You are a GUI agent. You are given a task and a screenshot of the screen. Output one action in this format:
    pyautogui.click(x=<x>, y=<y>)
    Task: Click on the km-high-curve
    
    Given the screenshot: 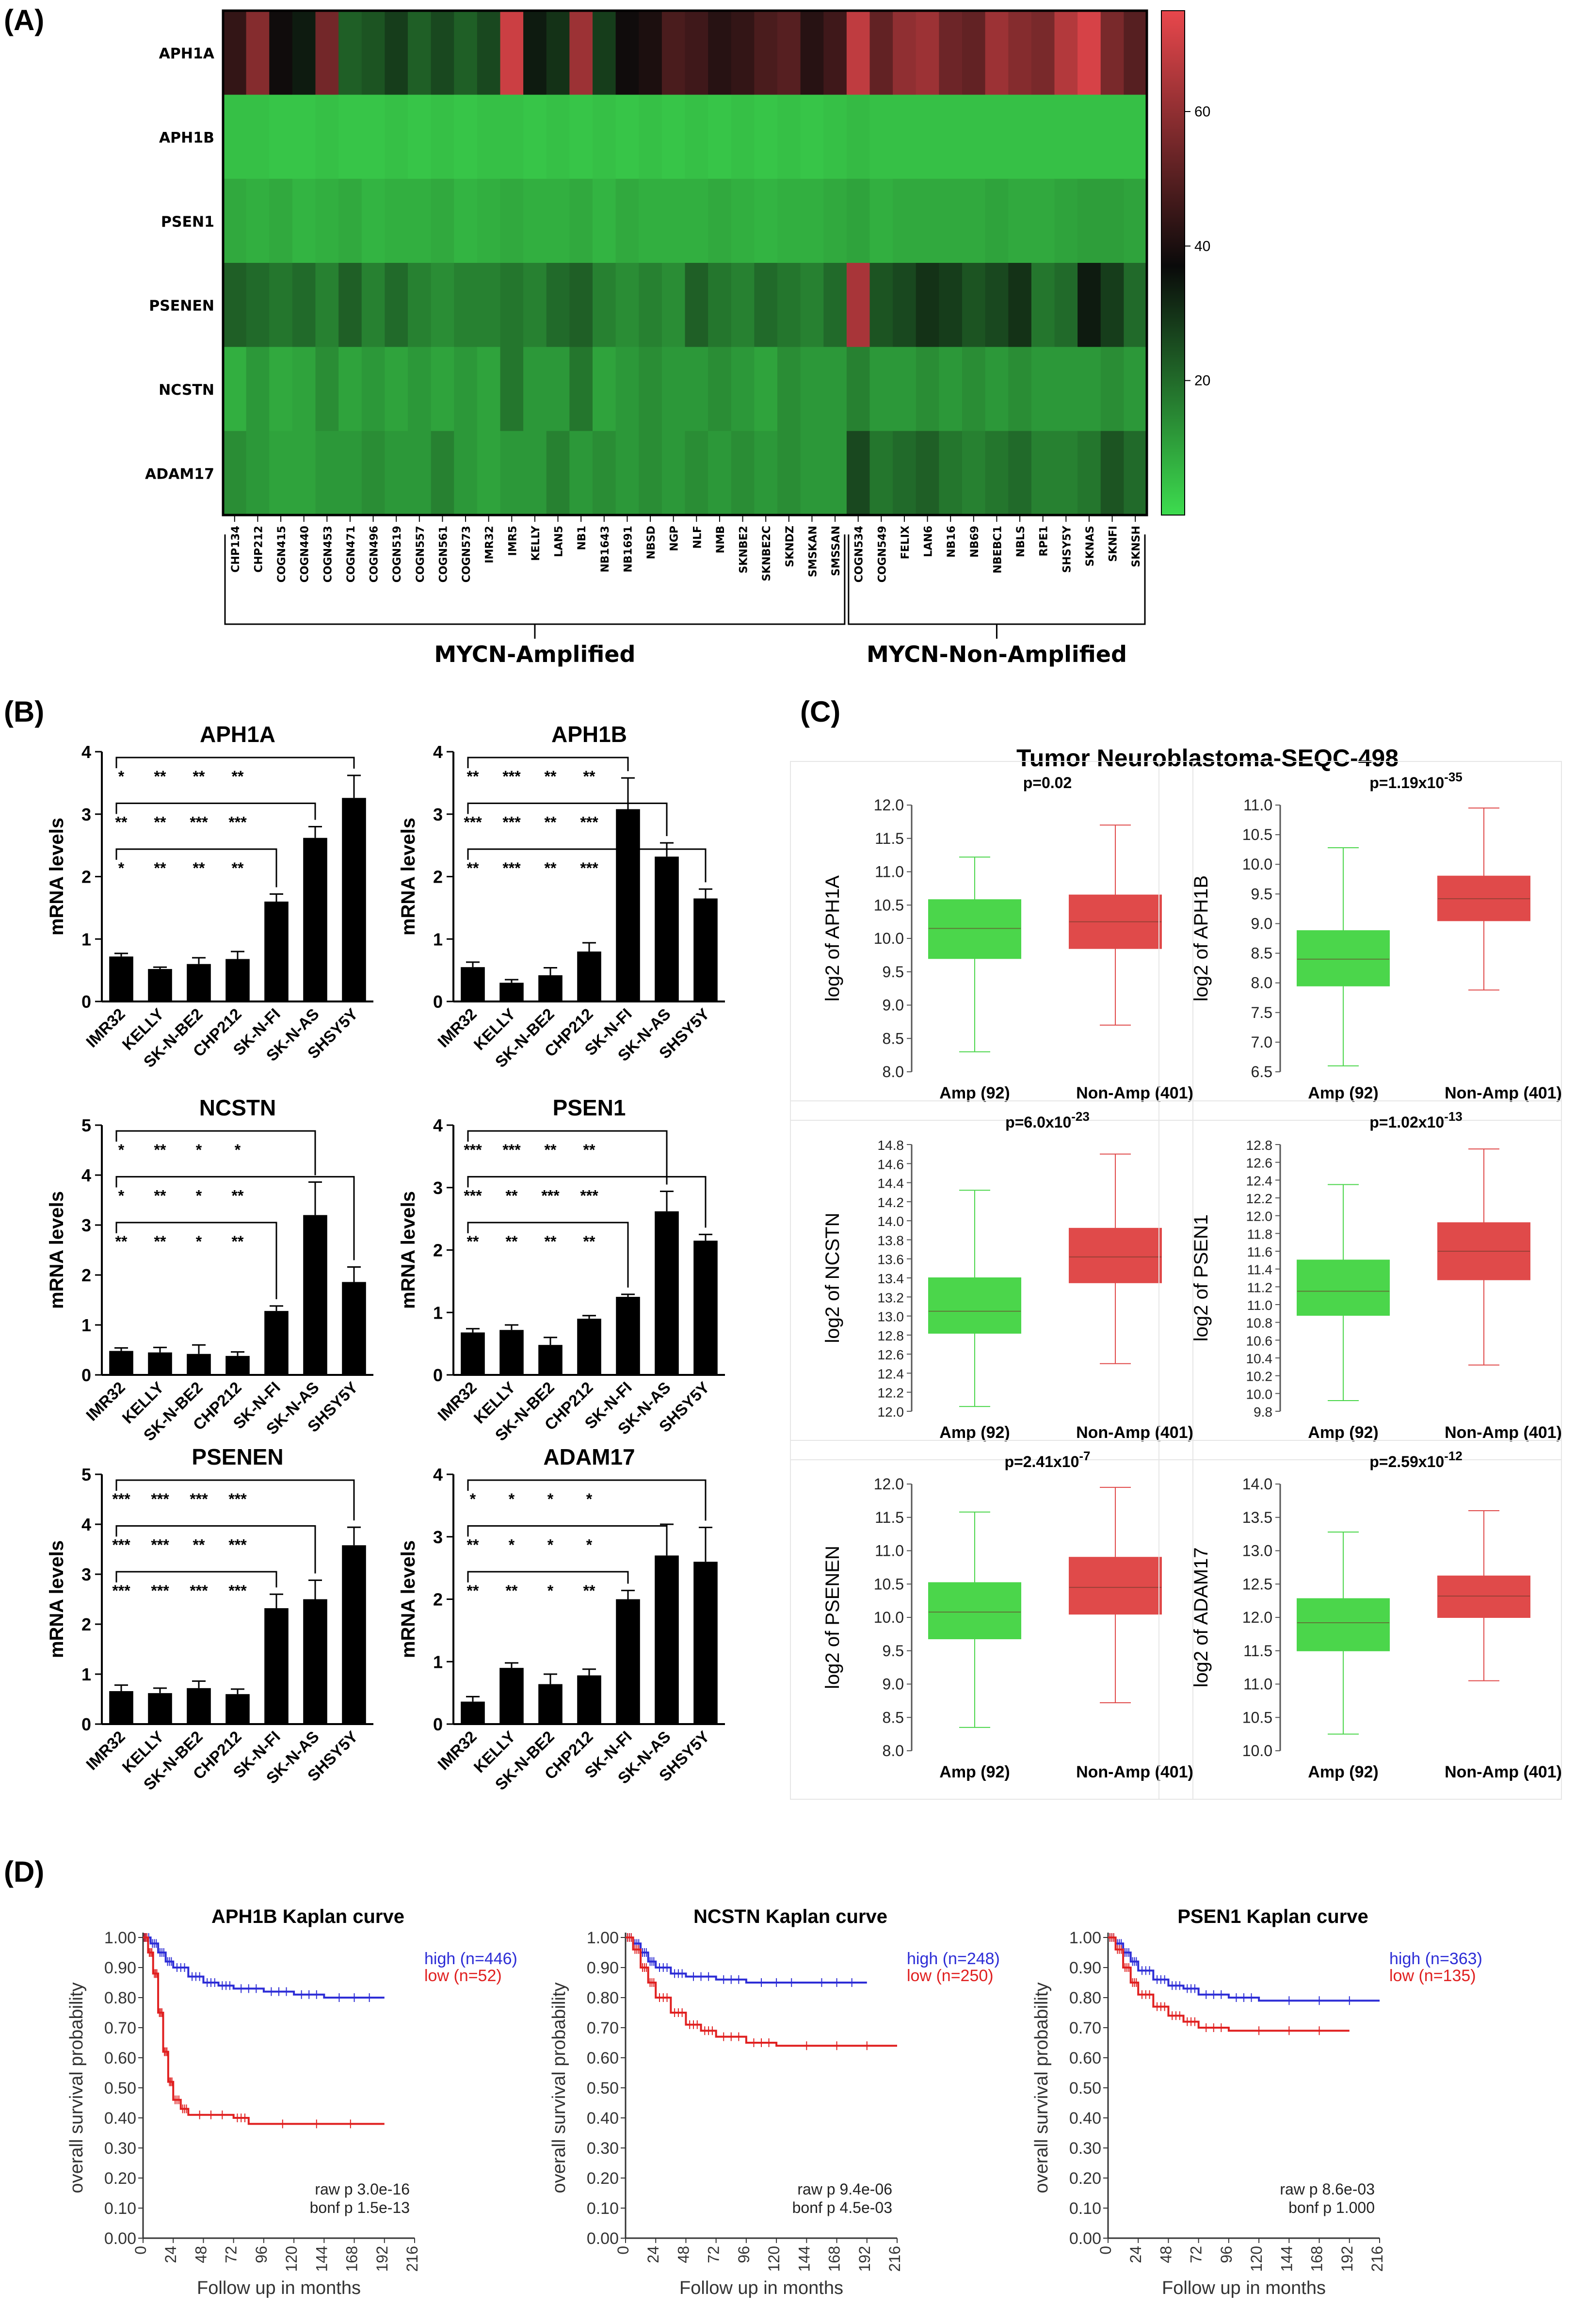 What is the action you would take?
    pyautogui.click(x=746, y=1960)
    